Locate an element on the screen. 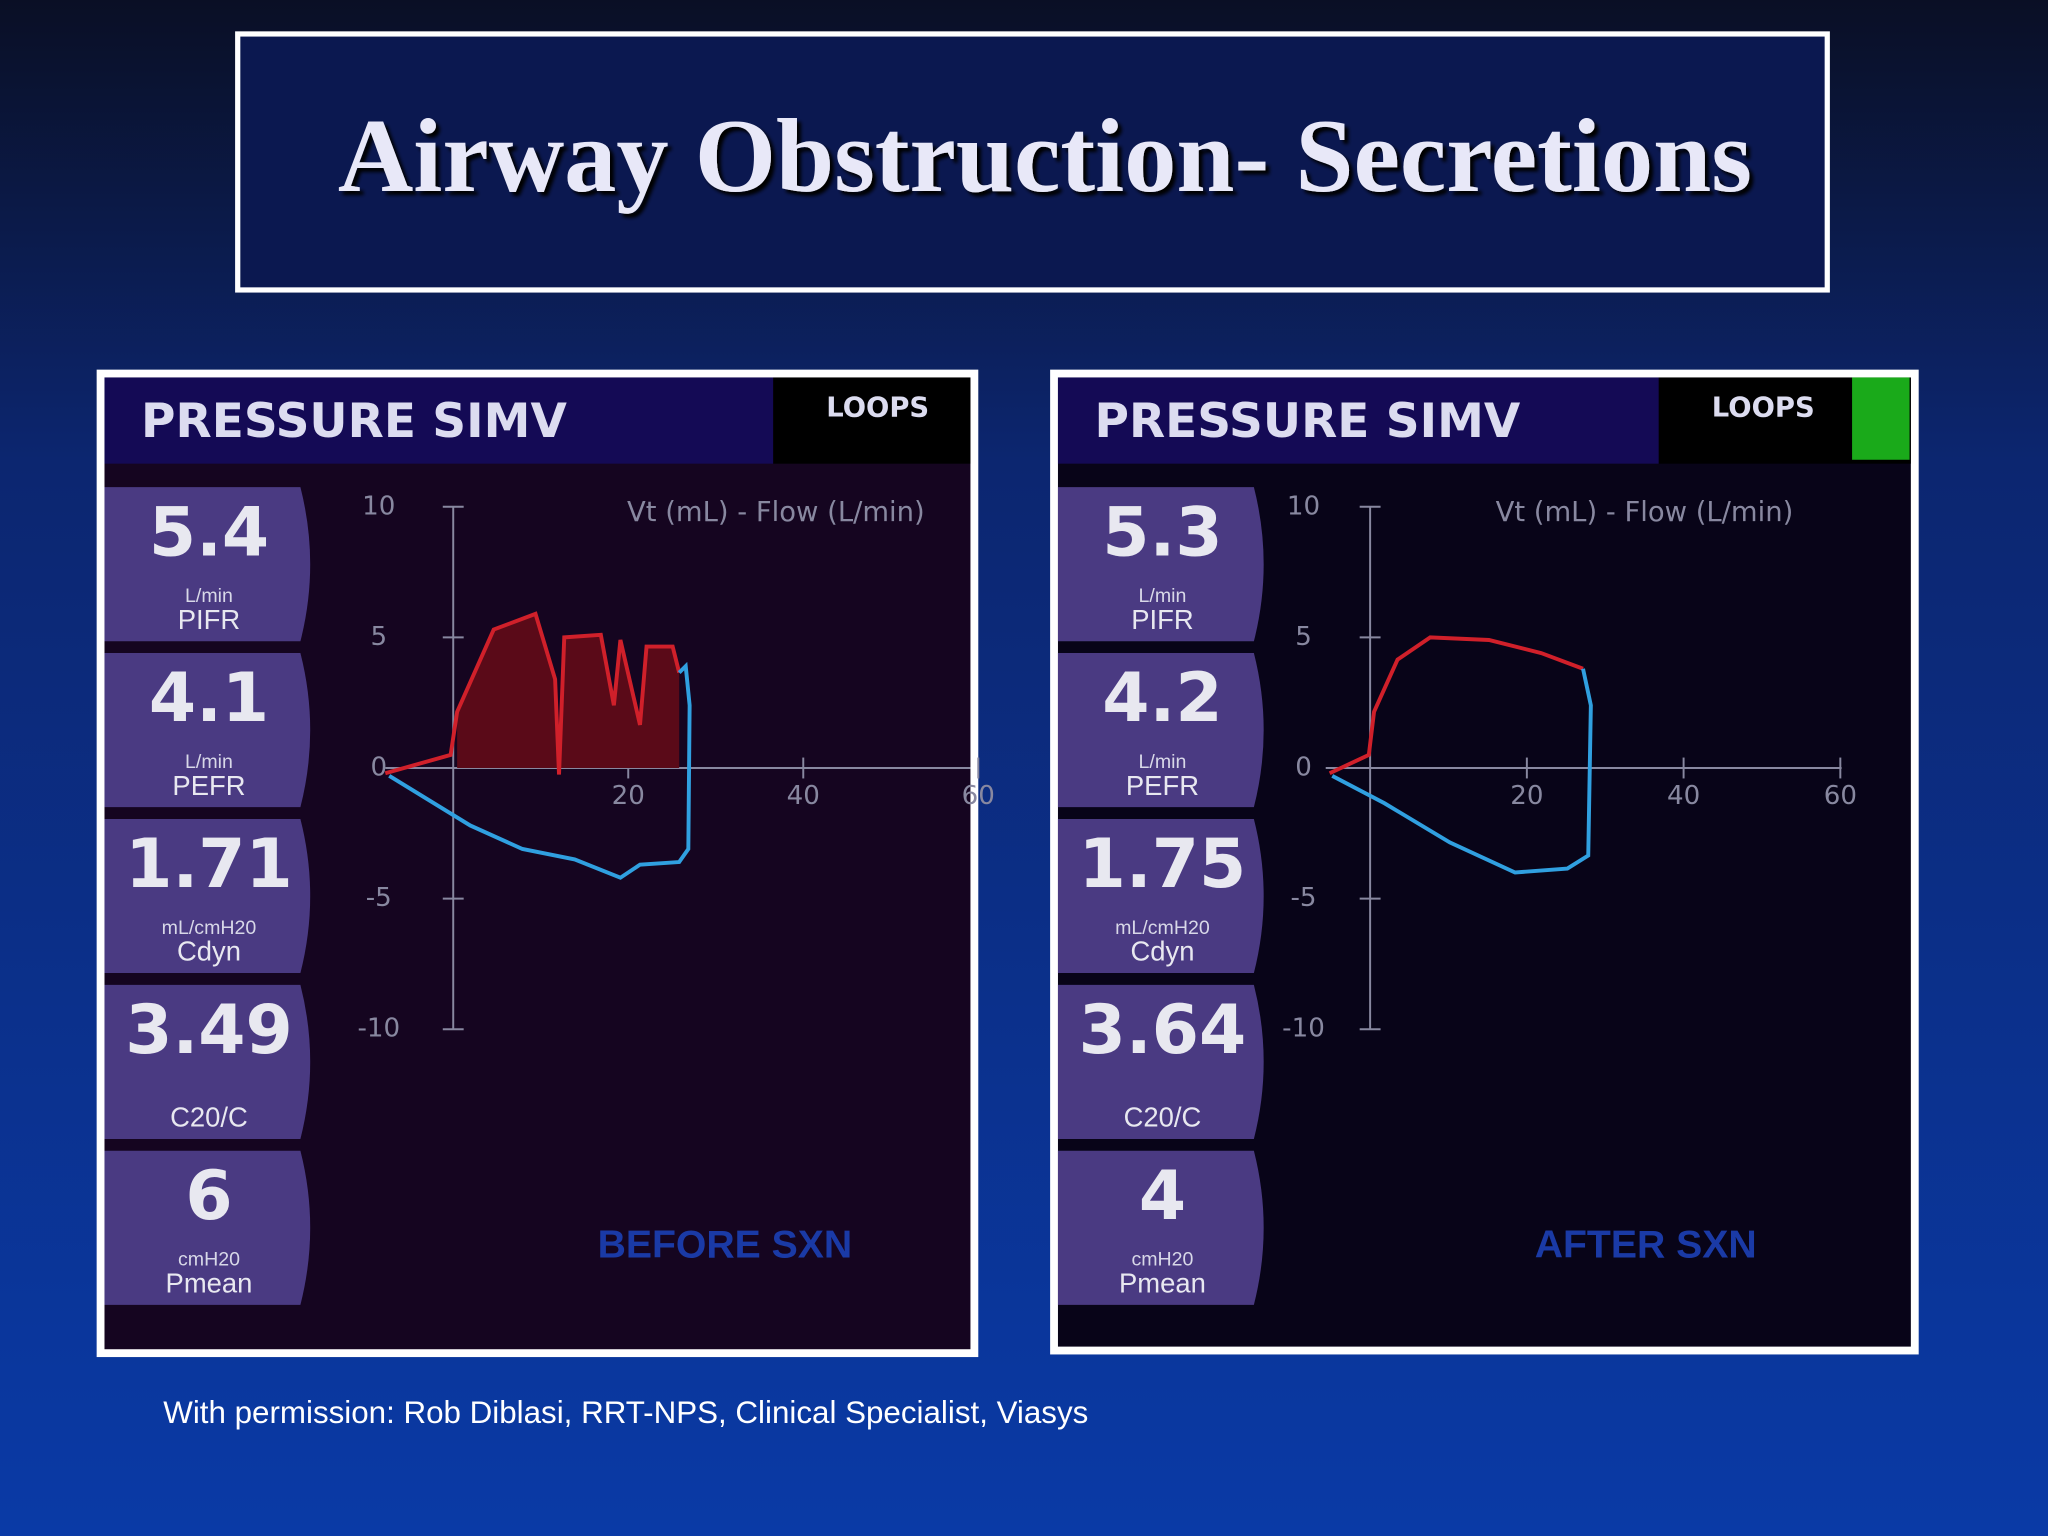 Image resolution: width=2048 pixels, height=1536 pixels. metric-value: 1.75 is located at coordinates (1163, 864).